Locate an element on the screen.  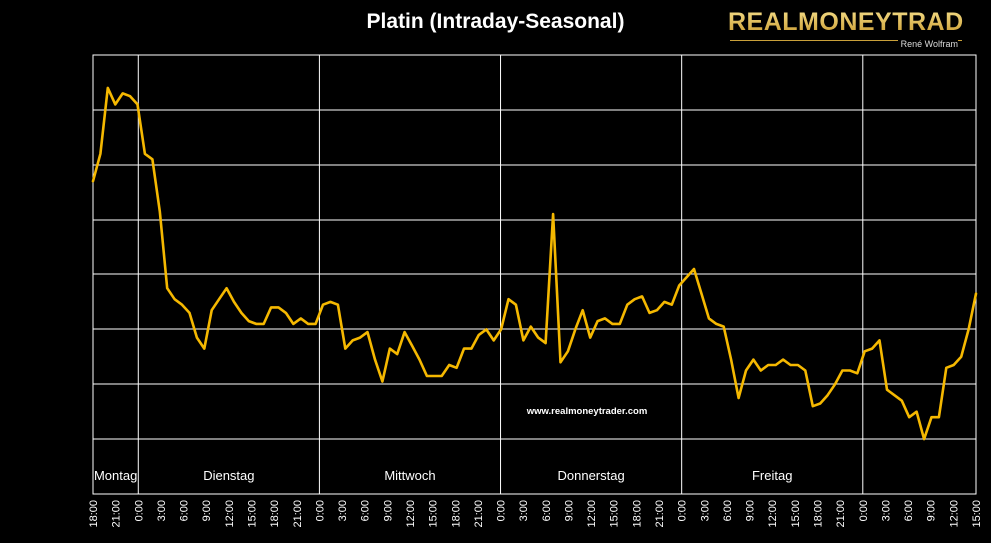
brand-logo: REALMONEYTRADER René Wolfram is located at coordinates (859, 28).